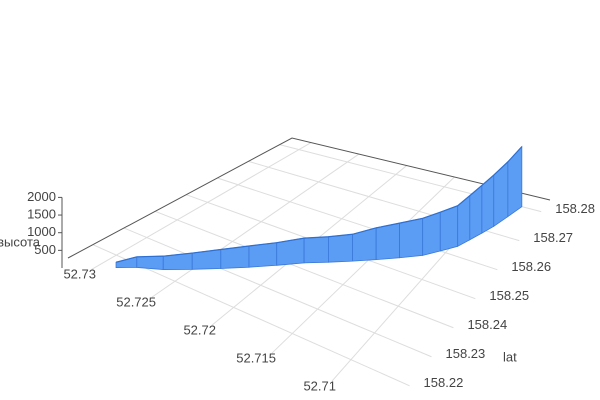 This screenshot has width=600, height=400. What do you see at coordinates (575, 208) in the screenshot?
I see `y-tick-label: 158.28` at bounding box center [575, 208].